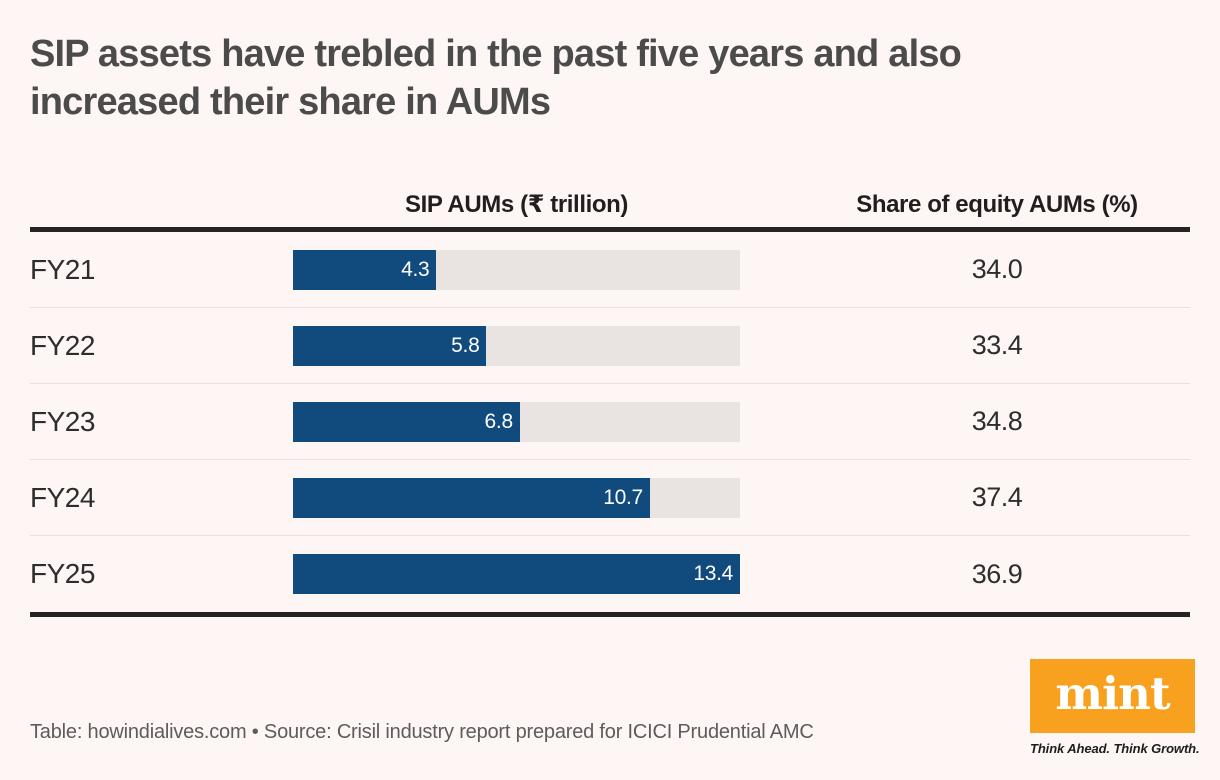 This screenshot has height=780, width=1220. I want to click on bar-track: 6.8, so click(516, 421).